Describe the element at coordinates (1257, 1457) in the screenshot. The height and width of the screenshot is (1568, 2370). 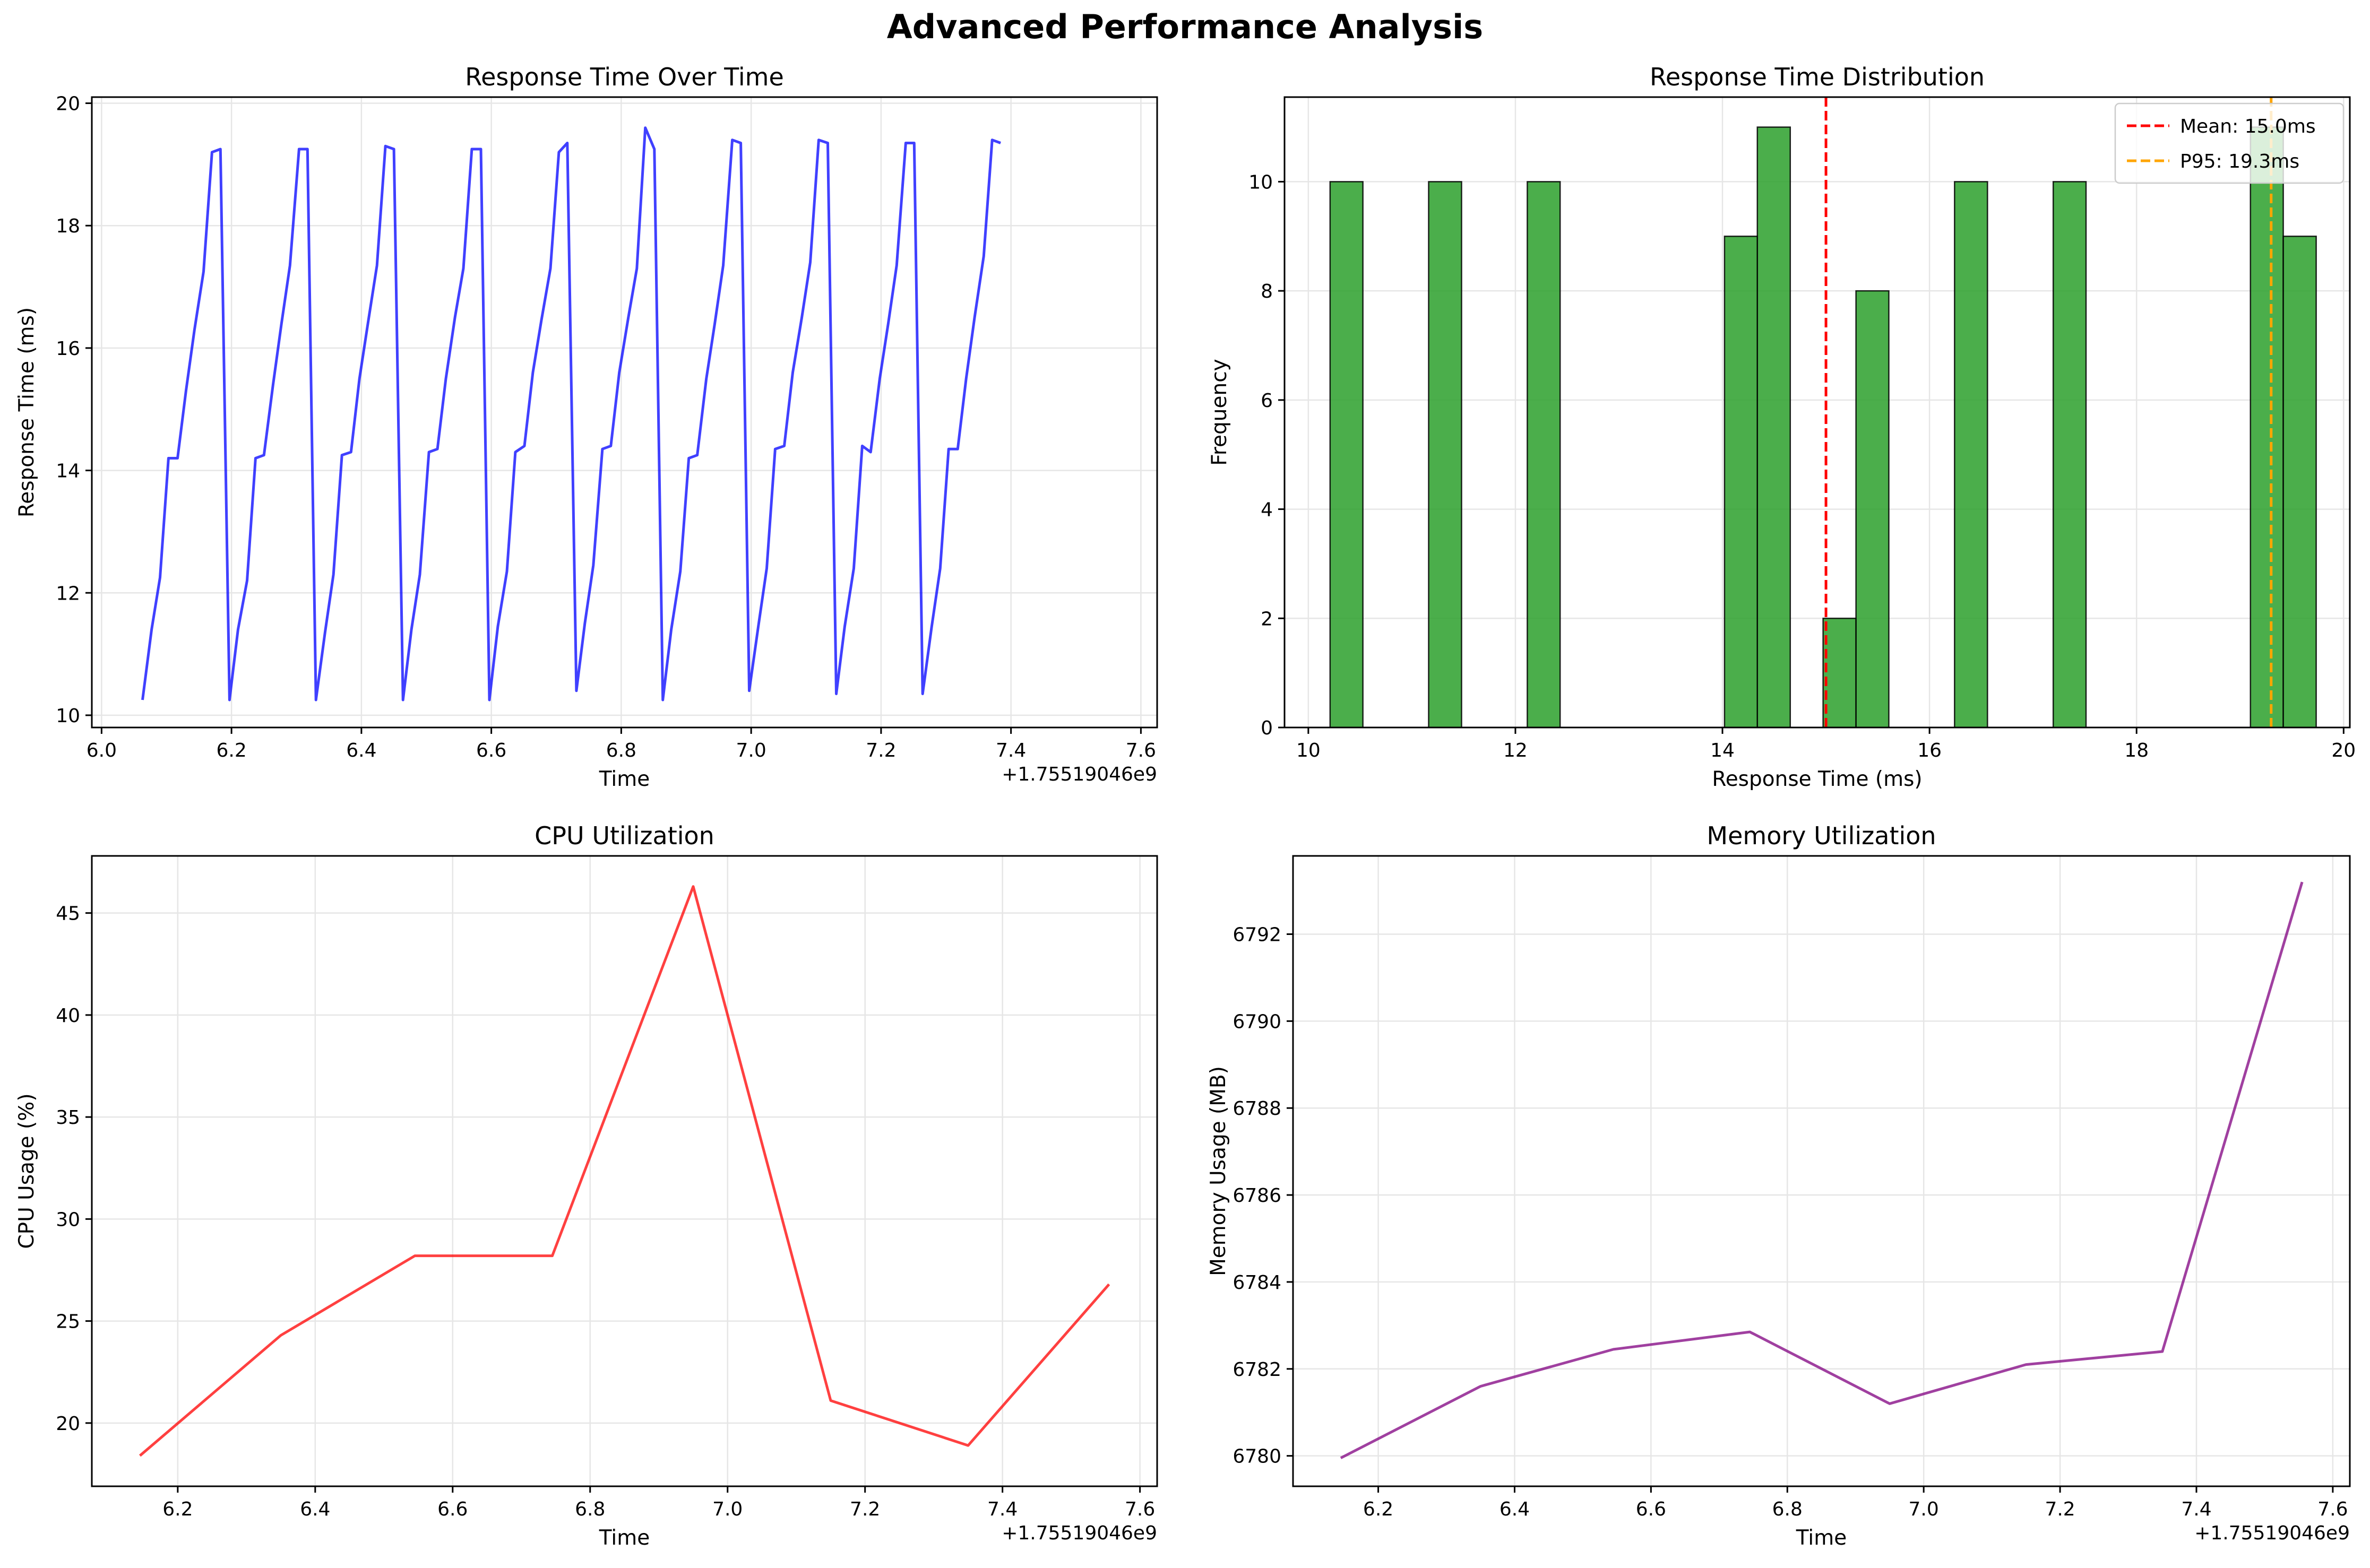
I see `y-tick-label: 6780` at that location.